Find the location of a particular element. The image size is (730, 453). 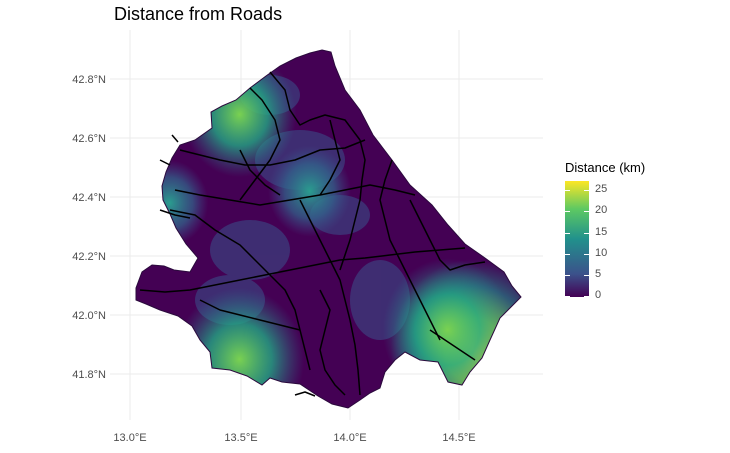

y-tick-label: 41.8°N is located at coordinates (89, 375).